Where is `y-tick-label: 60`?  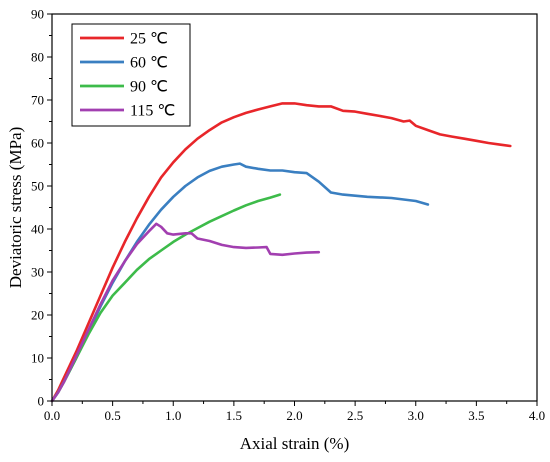 y-tick-label: 60 is located at coordinates (37, 143).